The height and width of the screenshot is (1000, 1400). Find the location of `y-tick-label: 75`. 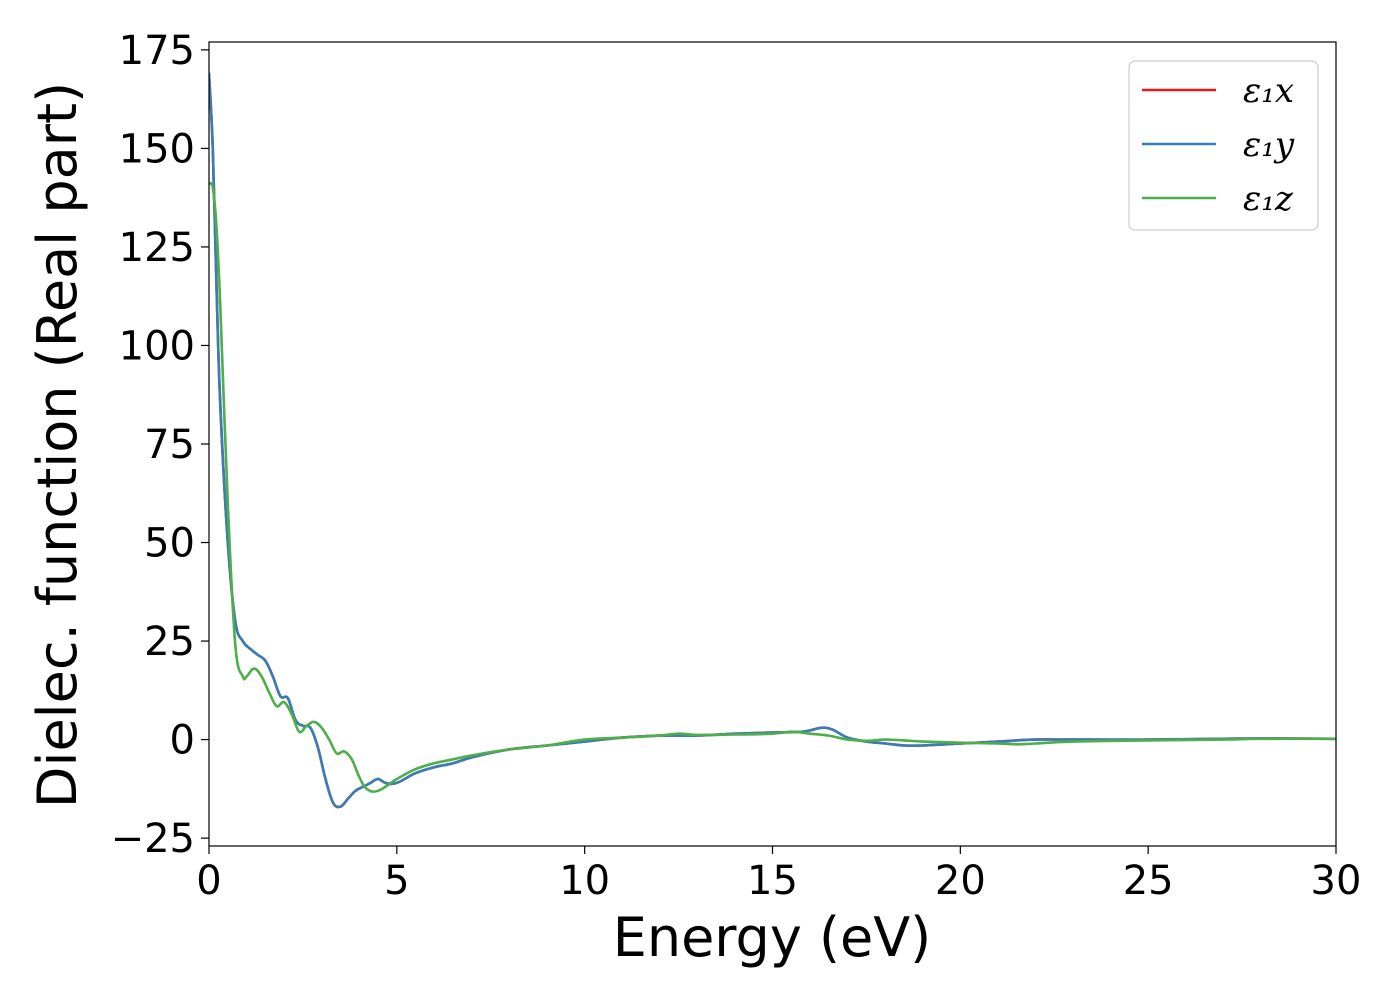

y-tick-label: 75 is located at coordinates (169, 445).